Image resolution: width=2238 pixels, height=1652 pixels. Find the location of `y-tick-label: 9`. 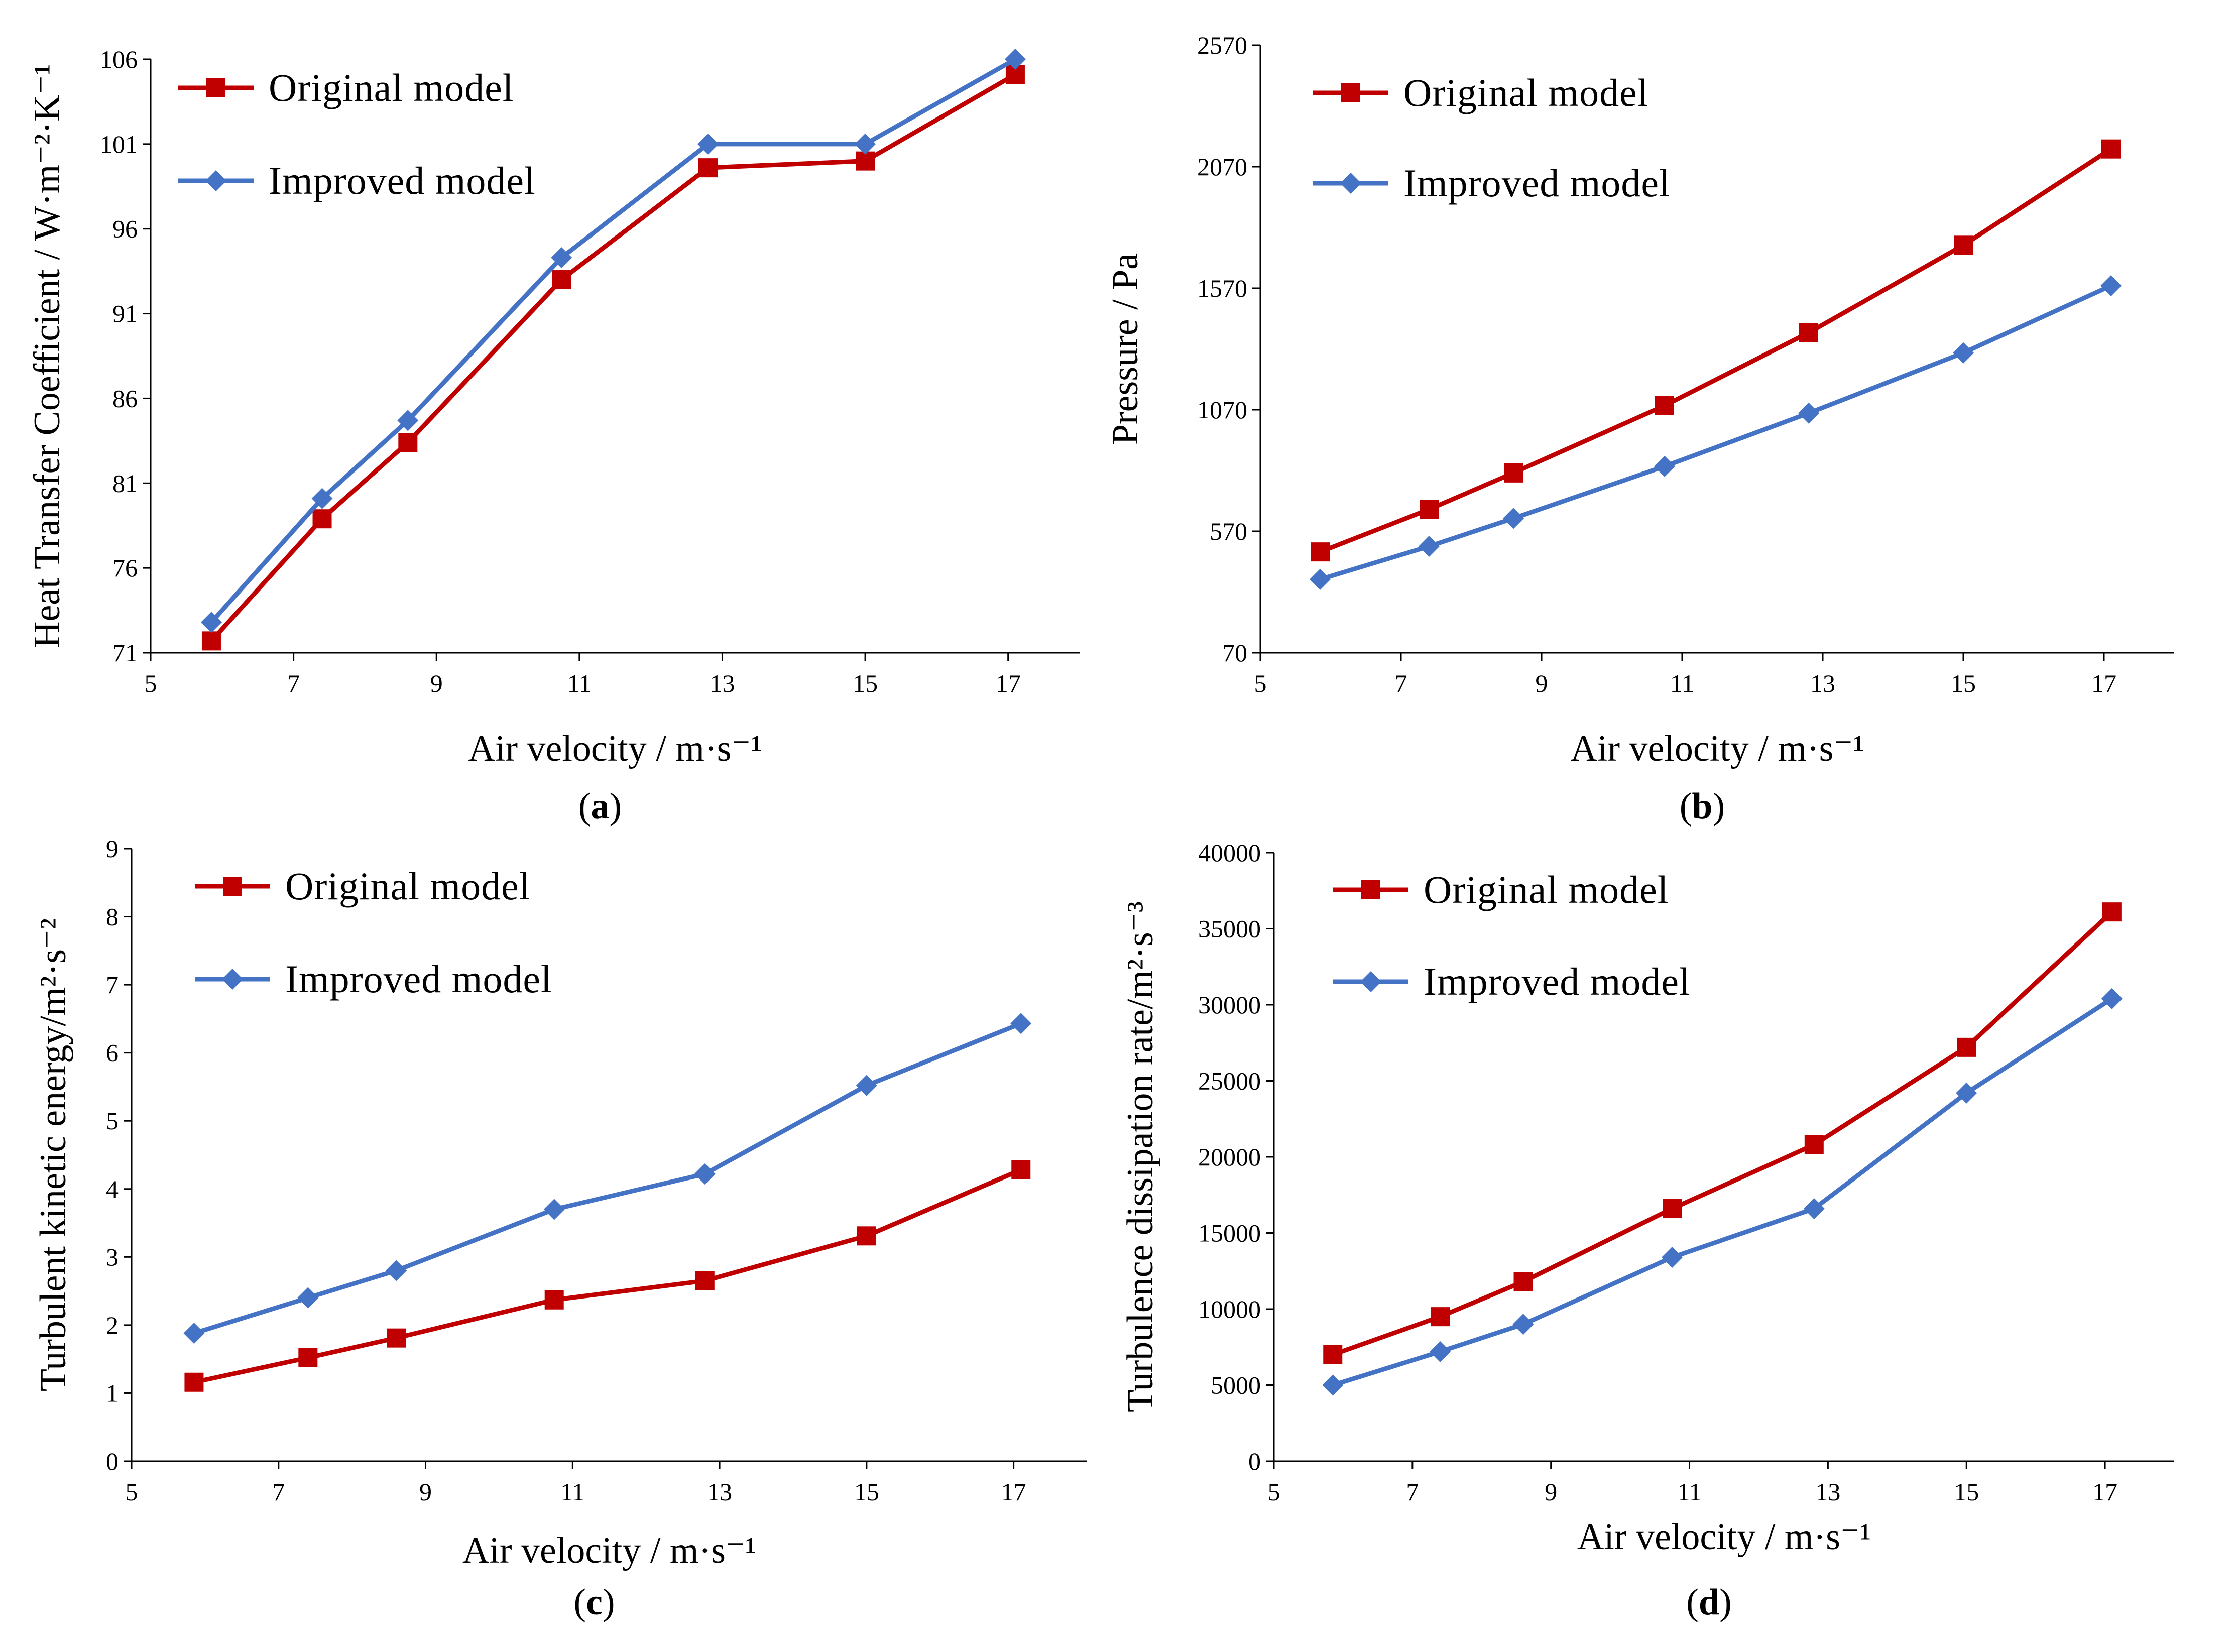

y-tick-label: 9 is located at coordinates (112, 849).